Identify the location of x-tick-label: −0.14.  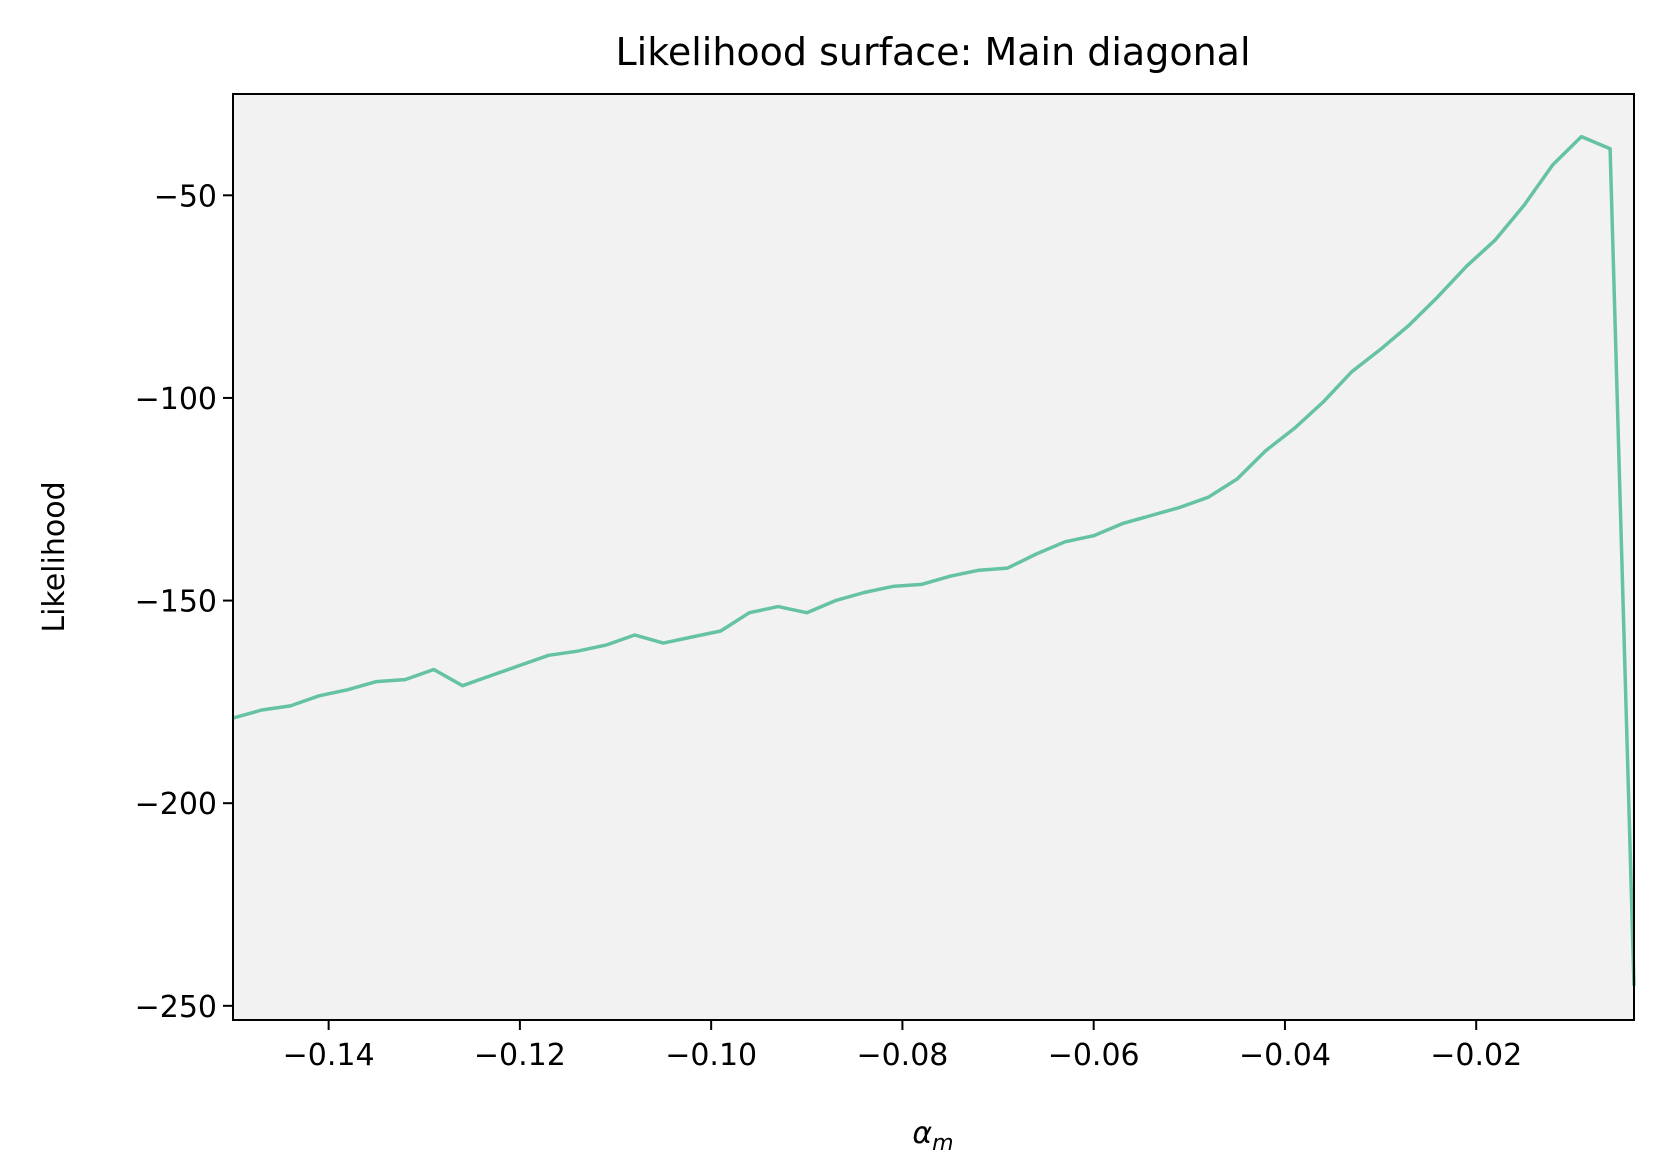
(329, 1055).